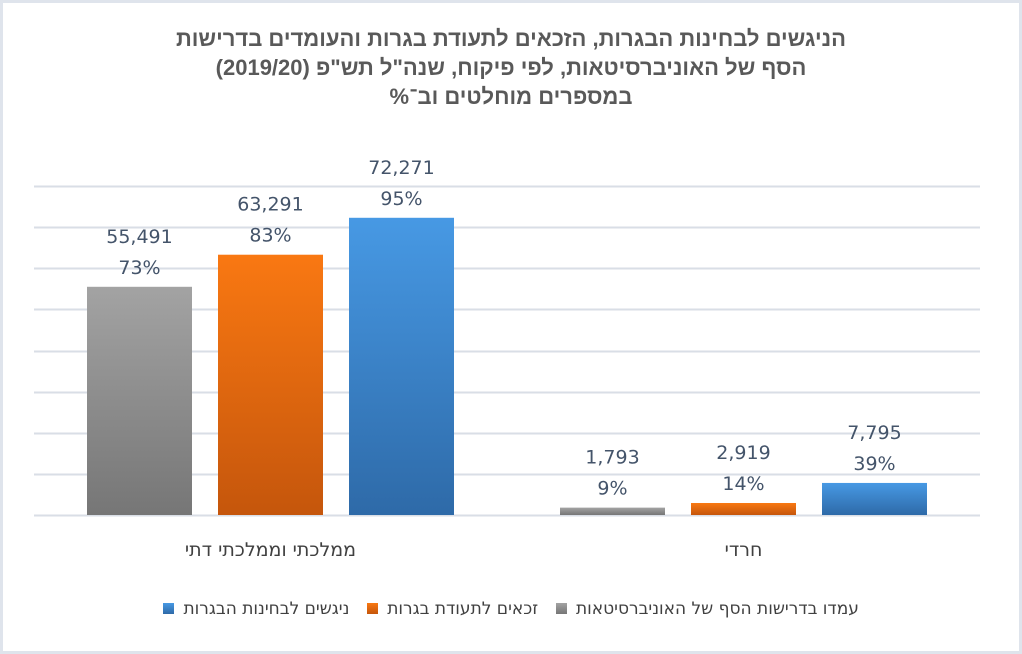 The width and height of the screenshot is (1022, 654). What do you see at coordinates (612, 489) in the screenshot?
I see `data-label-percent: 9%` at bounding box center [612, 489].